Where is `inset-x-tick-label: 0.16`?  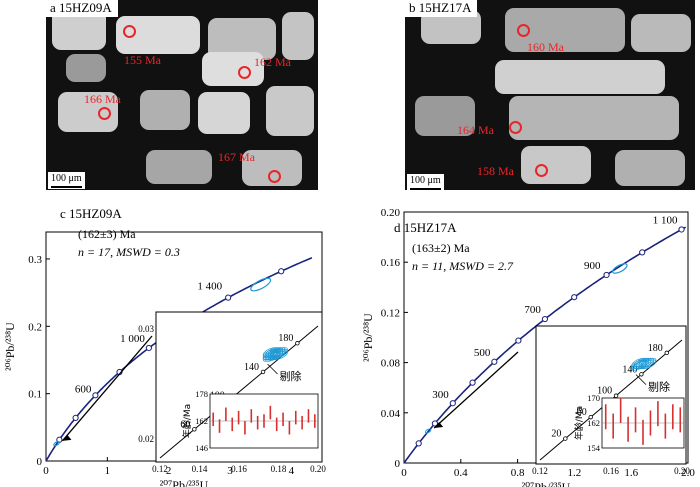
inset-x-tick-label: 0.16 is located at coordinates (239, 469).